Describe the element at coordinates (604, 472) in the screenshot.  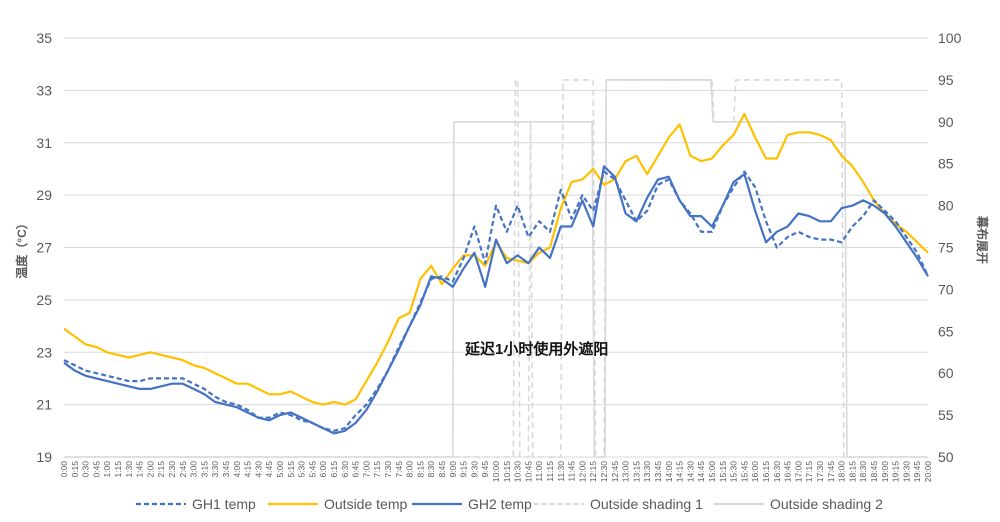
I see `x-tick-label: 12:30` at that location.